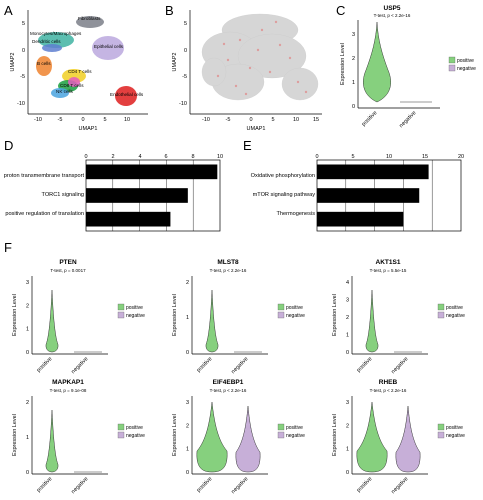 This screenshot has width=483, height=500. What do you see at coordinates (388, 382) in the screenshot?
I see `violin-title: RHEB` at bounding box center [388, 382].